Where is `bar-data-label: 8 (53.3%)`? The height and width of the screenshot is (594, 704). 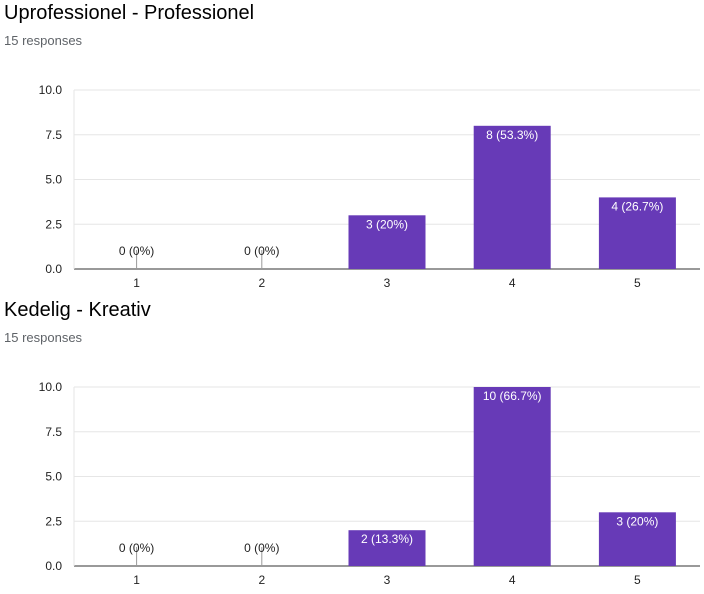 bar-data-label: 8 (53.3%) is located at coordinates (512, 135).